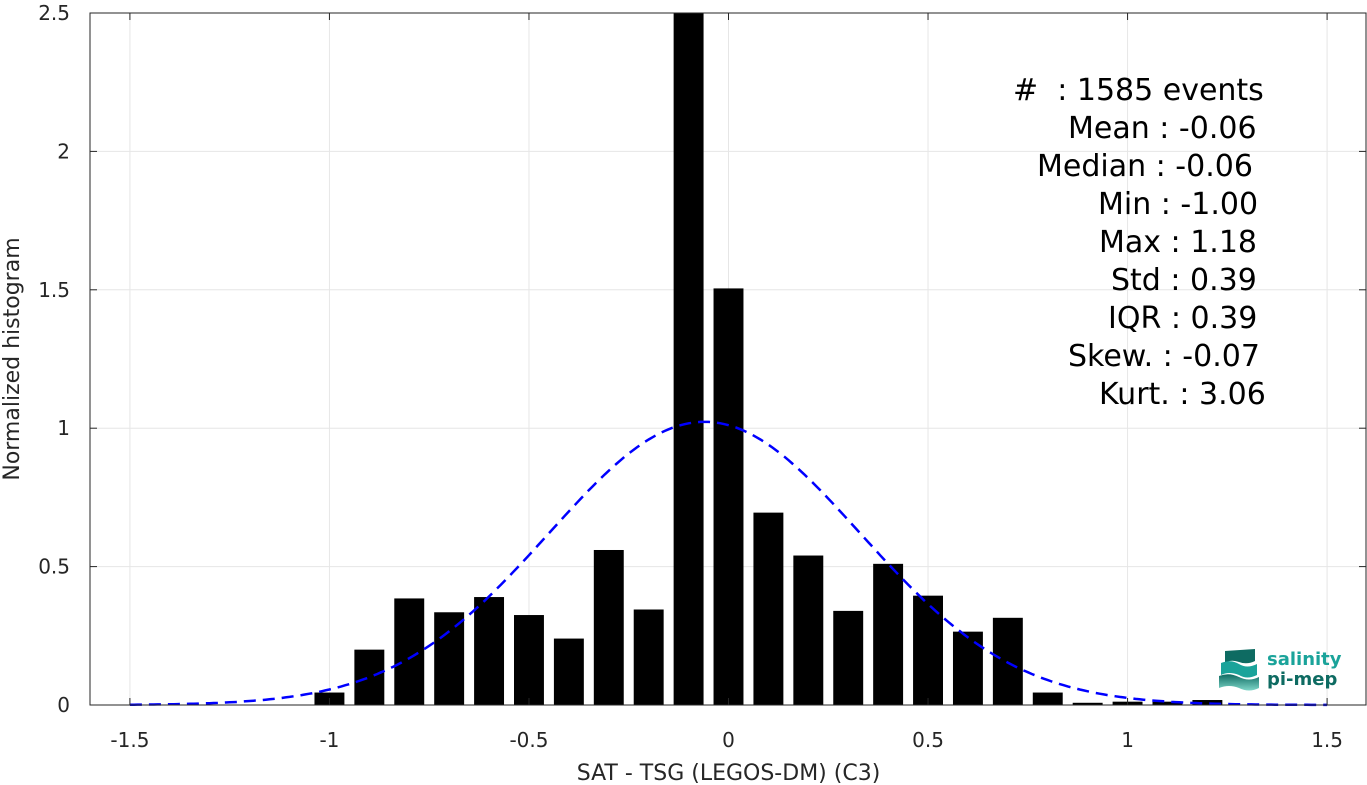 This screenshot has width=1367, height=785. I want to click on x-tick-label: 1, so click(1127, 740).